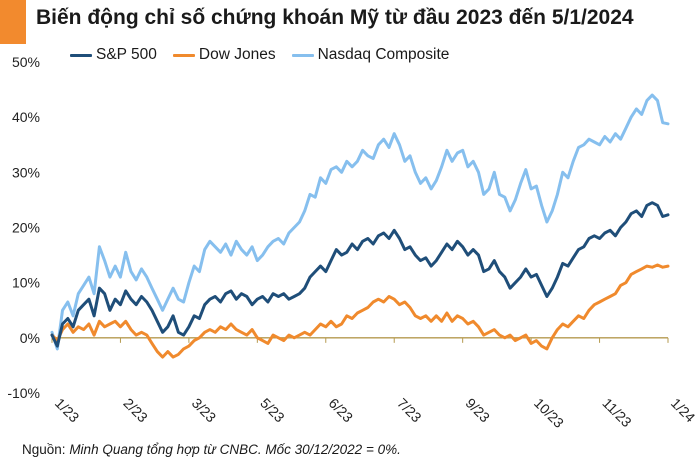 Image resolution: width=700 pixels, height=465 pixels. What do you see at coordinates (67, 410) in the screenshot?
I see `x-tick-label: 1/23` at bounding box center [67, 410].